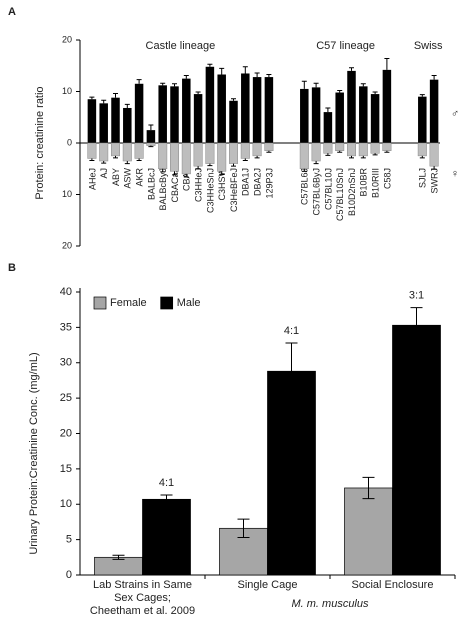 This screenshot has height=627, width=474. Describe the element at coordinates (67, 39) in the screenshot. I see `y-tick-label: 20` at that location.